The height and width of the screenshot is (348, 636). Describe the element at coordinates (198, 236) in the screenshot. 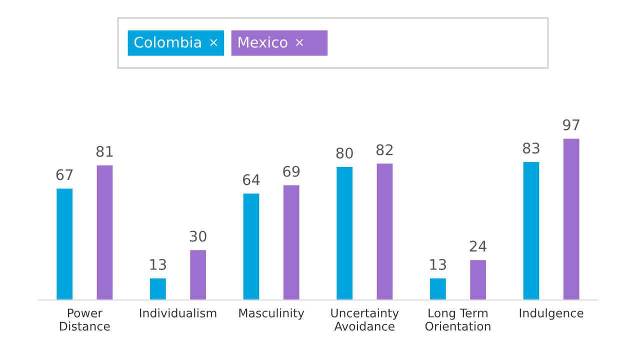

I see `data-label: 30` at that location.